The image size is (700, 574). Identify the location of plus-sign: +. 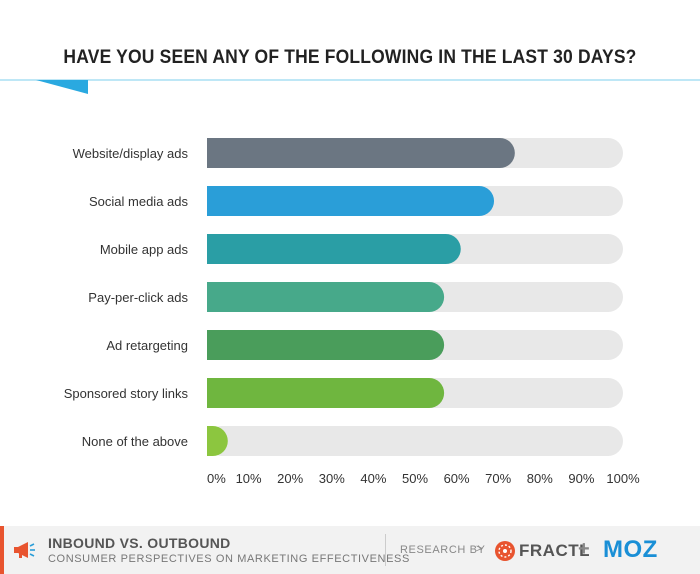
(584, 549).